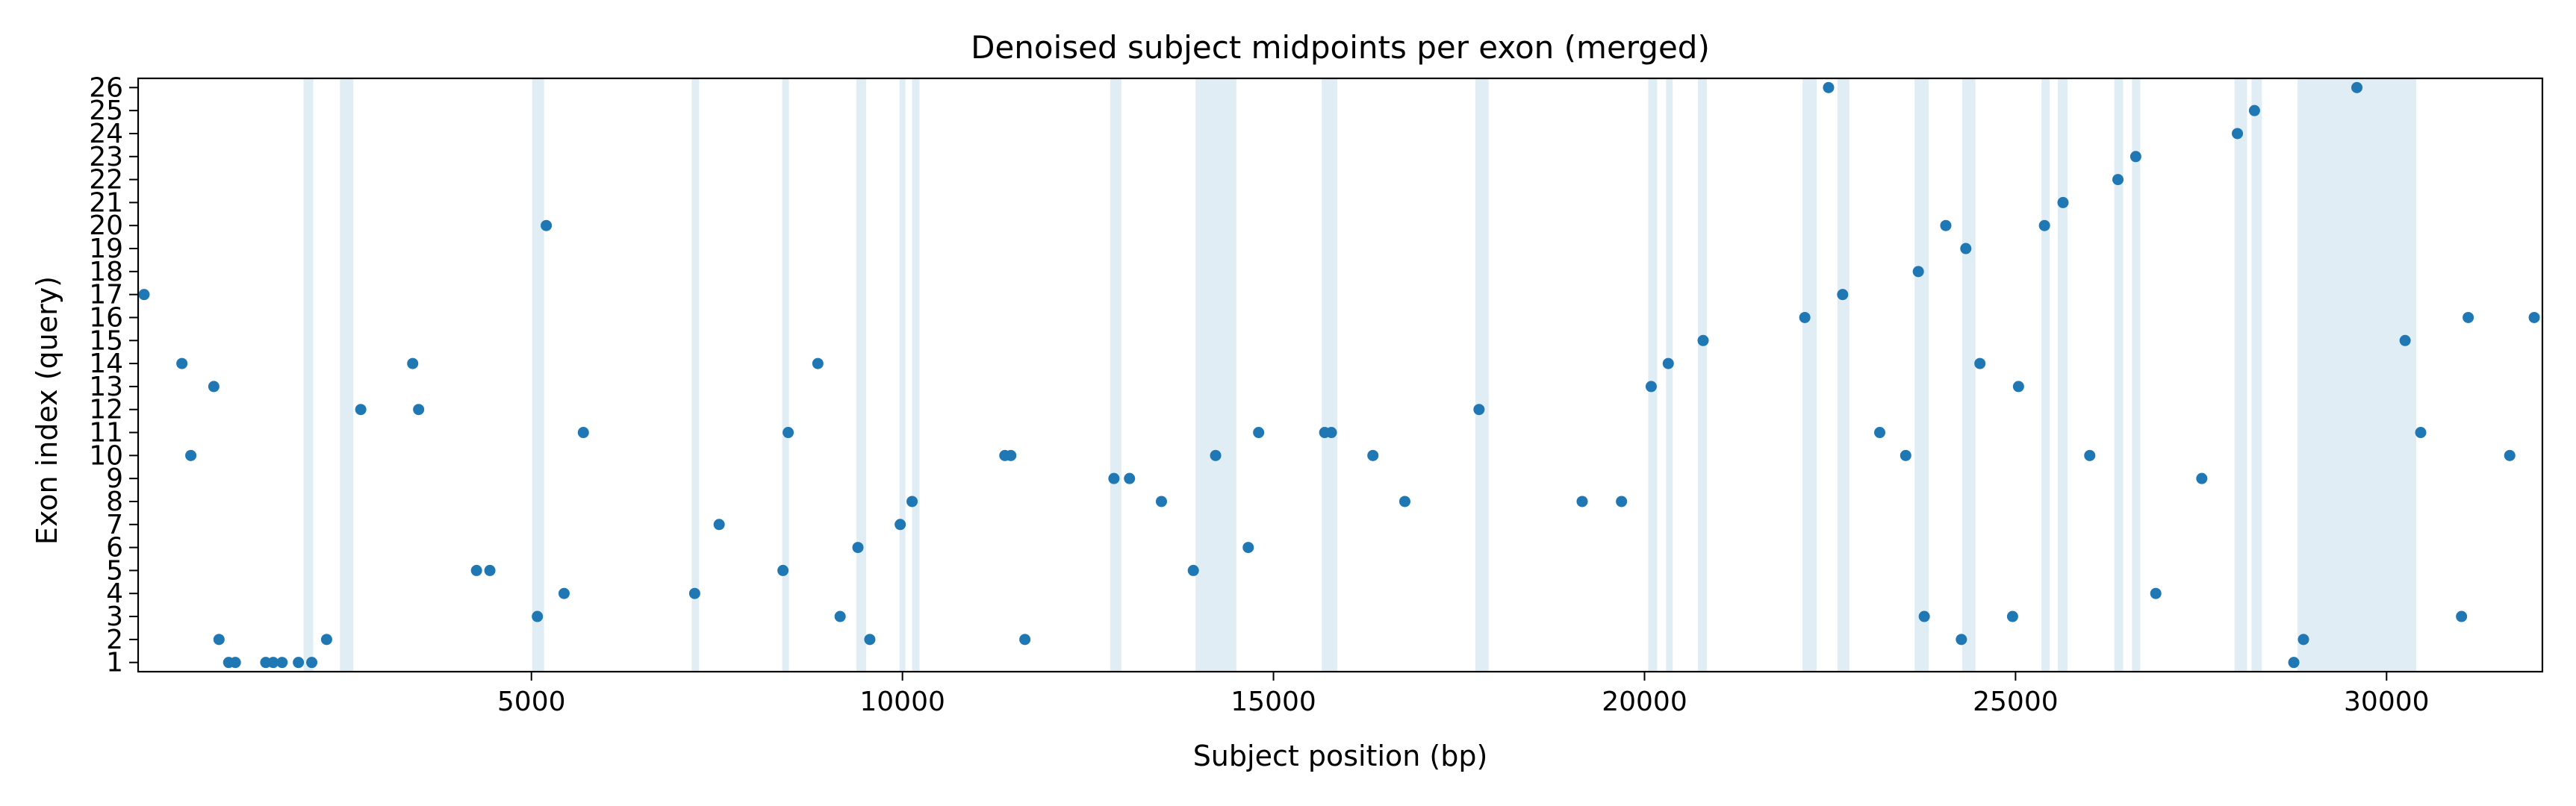 The height and width of the screenshot is (806, 2576). Describe the element at coordinates (106, 249) in the screenshot. I see `y-tick-label: 19` at that location.